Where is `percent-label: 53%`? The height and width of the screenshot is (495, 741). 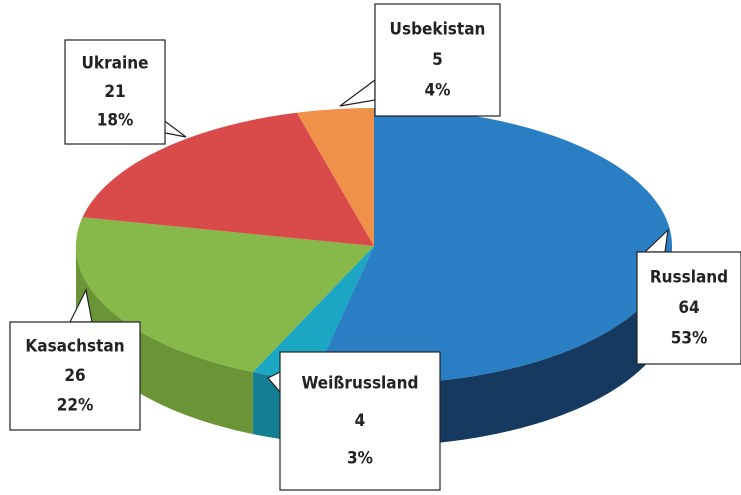
percent-label: 53% is located at coordinates (689, 339).